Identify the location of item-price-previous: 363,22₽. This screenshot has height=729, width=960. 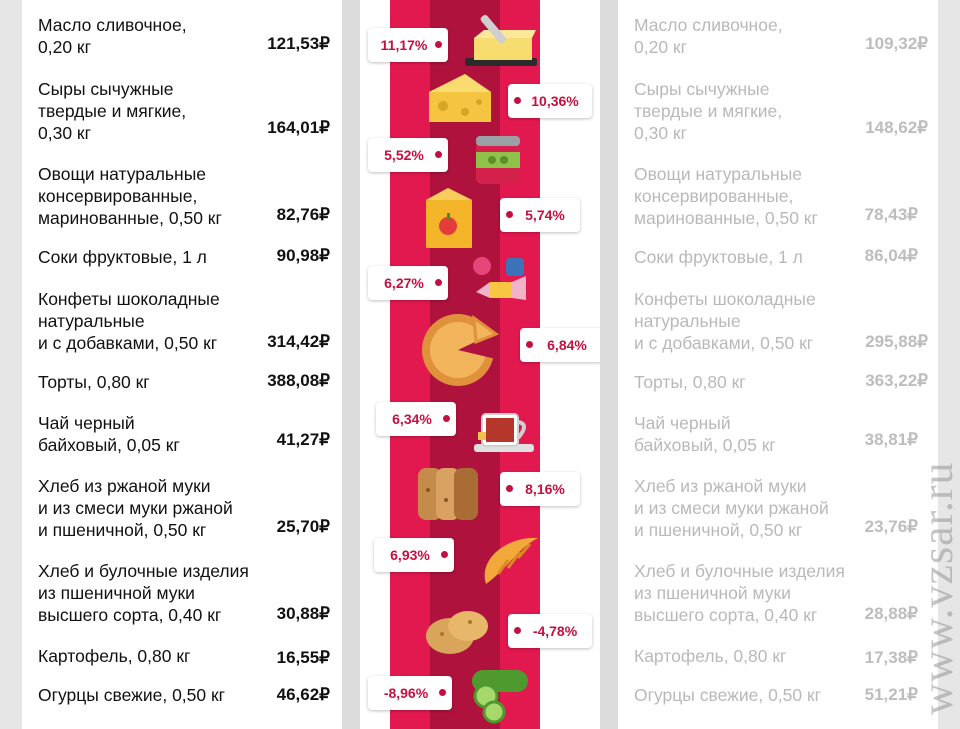
(896, 380).